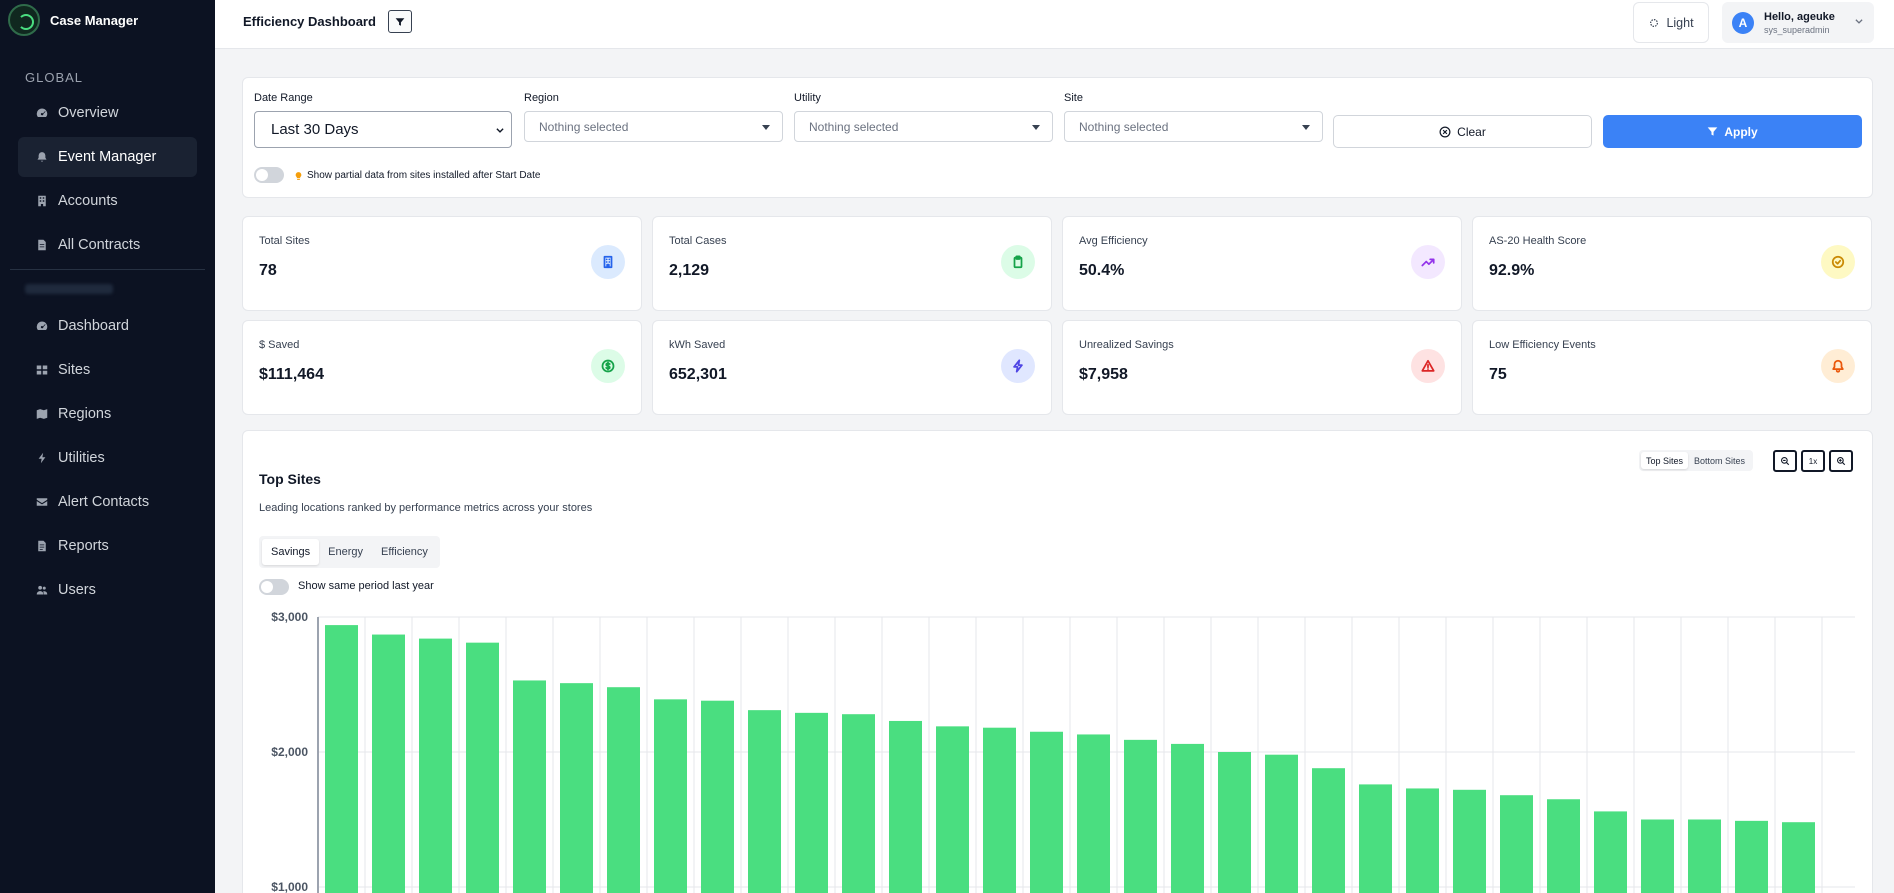 The height and width of the screenshot is (893, 1894). What do you see at coordinates (107, 201) in the screenshot?
I see `sidebar-item-accounts: Accounts` at bounding box center [107, 201].